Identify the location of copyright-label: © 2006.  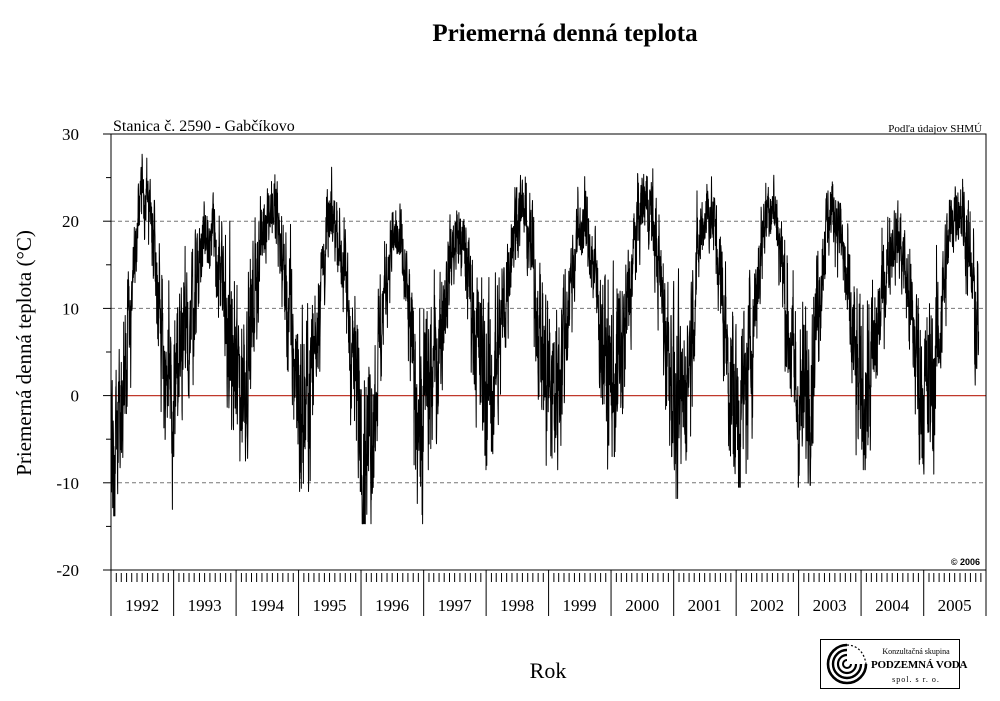
(965, 562).